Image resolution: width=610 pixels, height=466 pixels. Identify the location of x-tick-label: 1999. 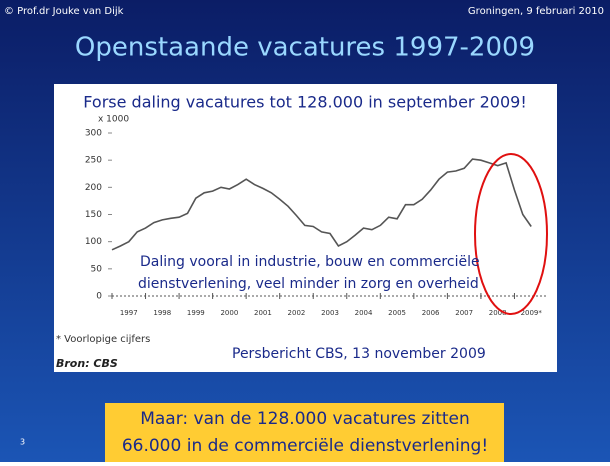
(196, 313).